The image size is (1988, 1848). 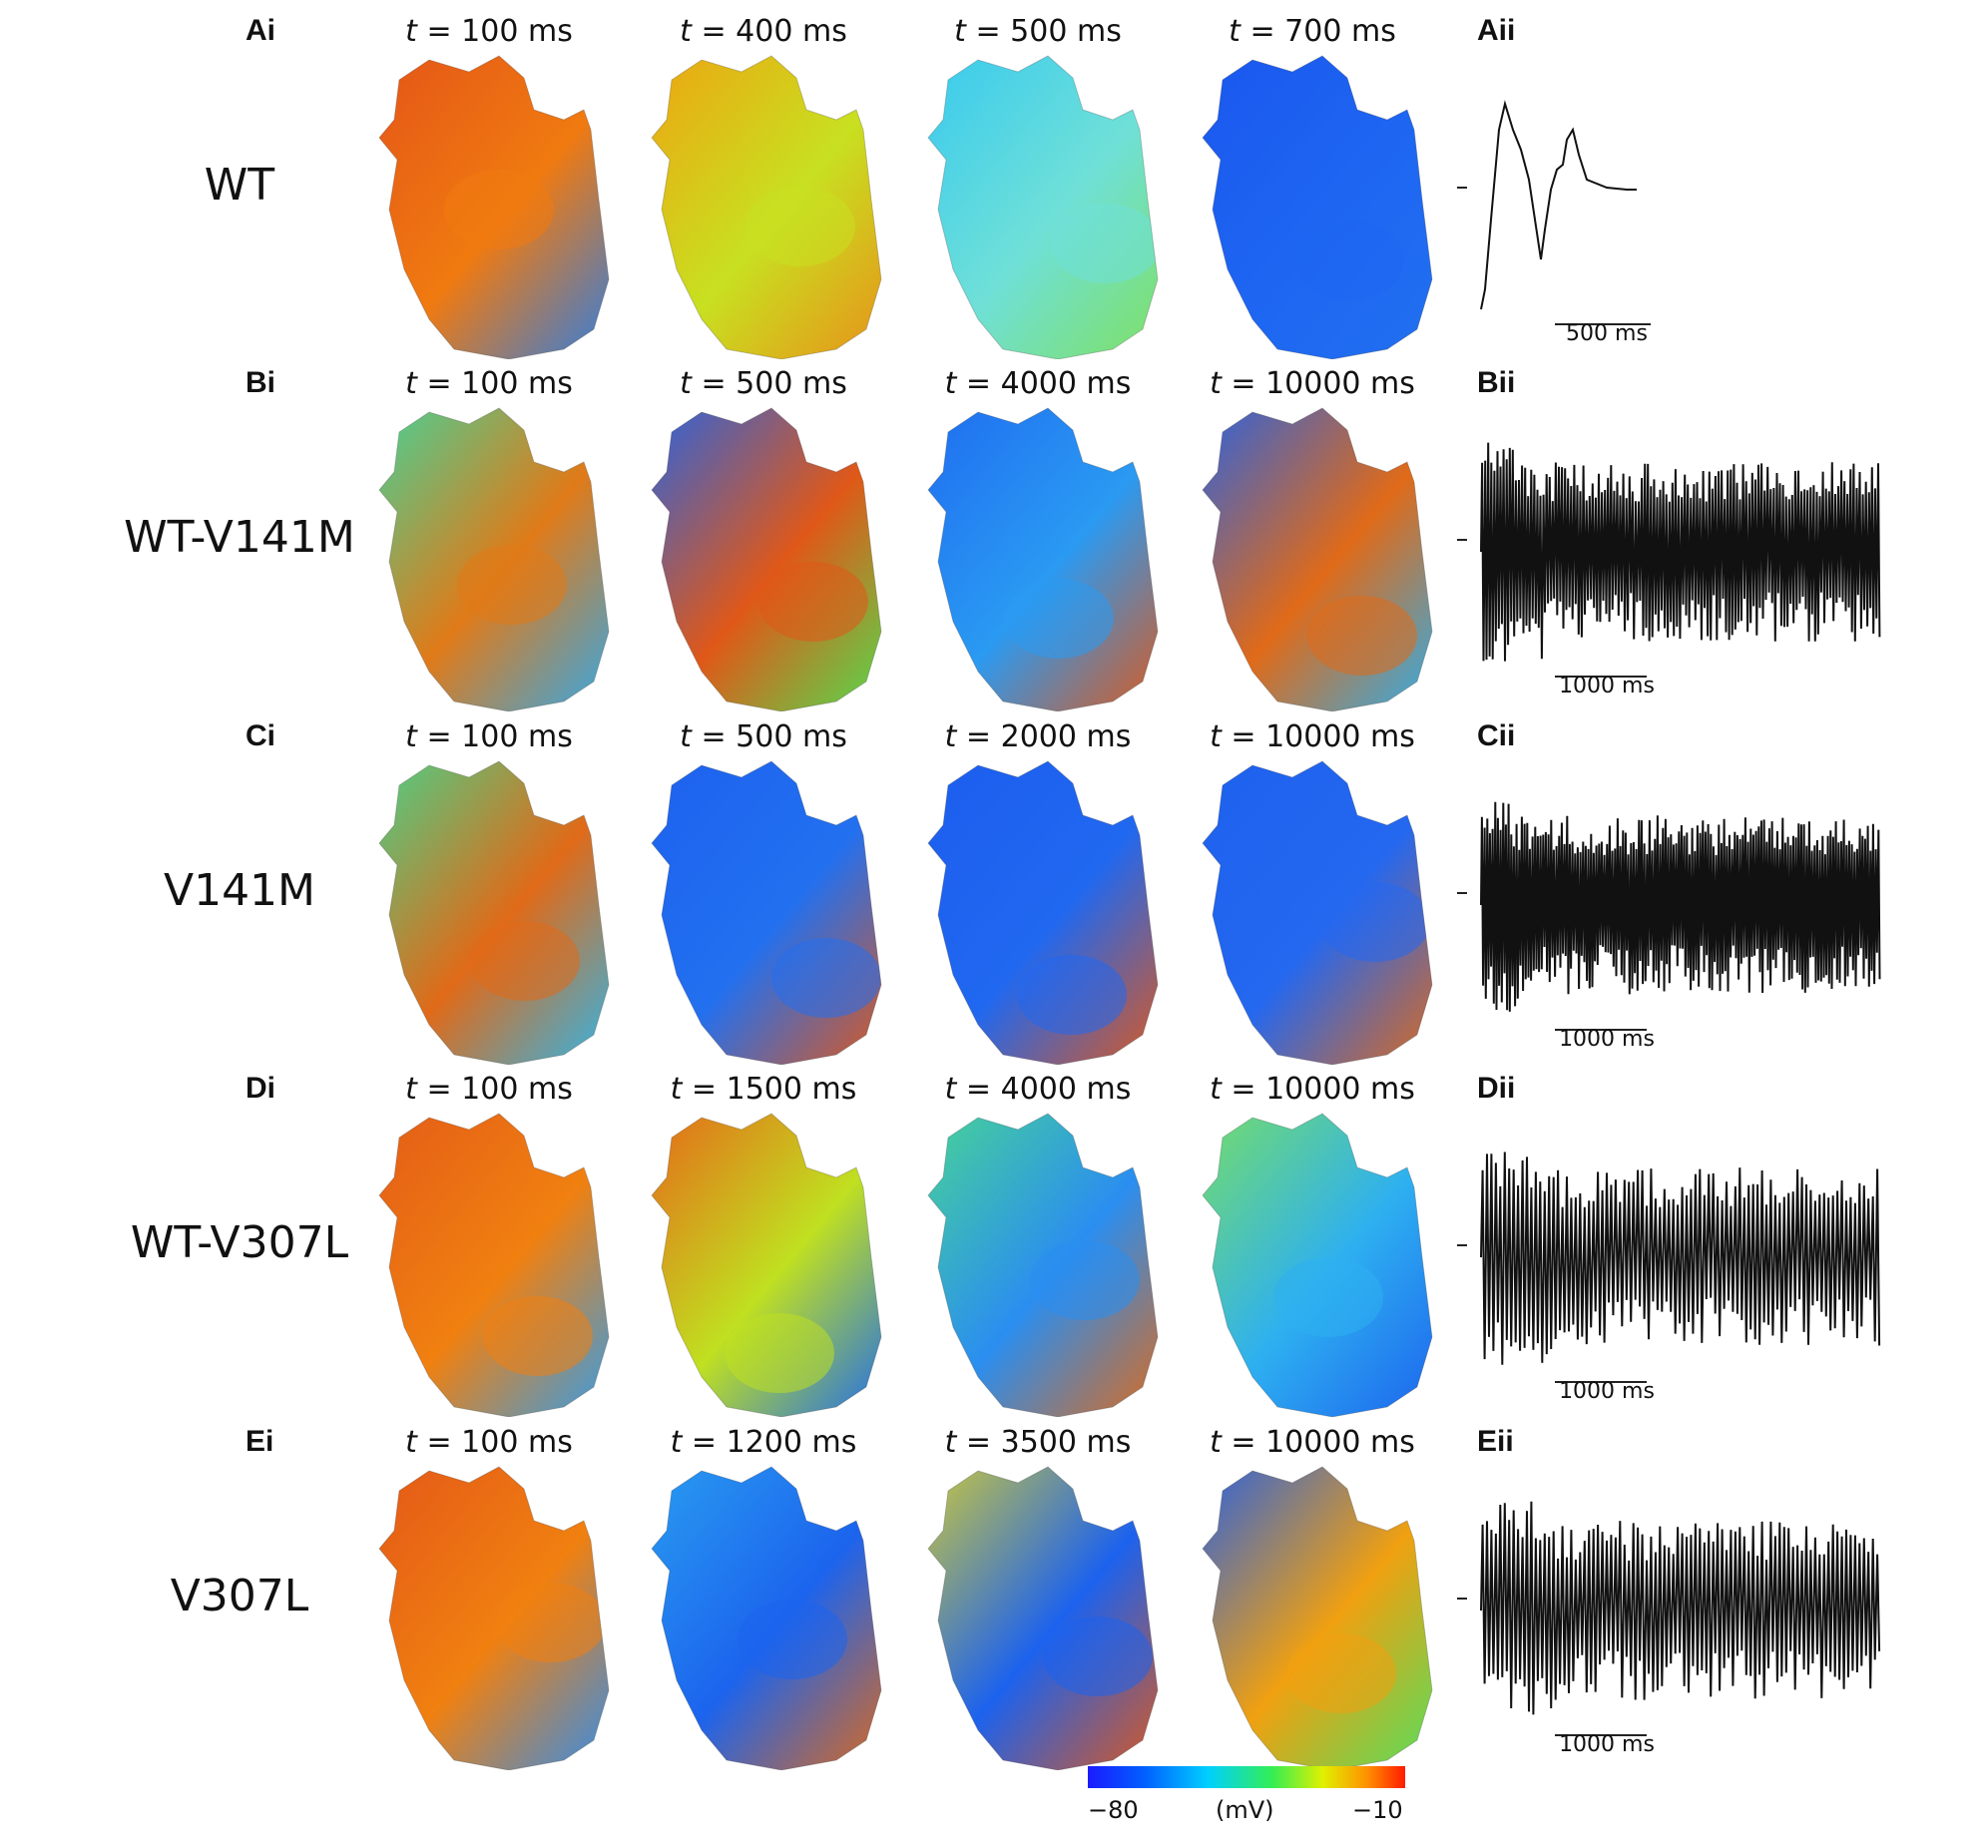 I want to click on time-label: t = 500 ms, so click(x=1038, y=31).